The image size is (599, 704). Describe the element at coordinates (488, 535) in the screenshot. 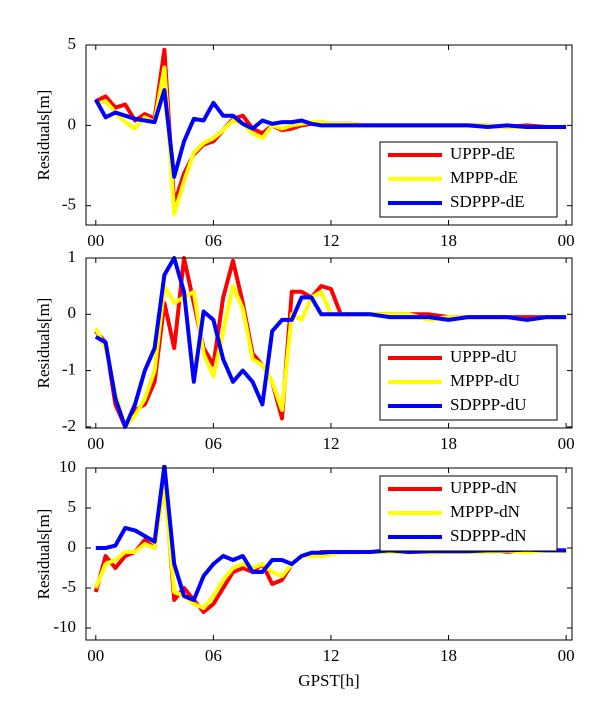

I see `legend-label: SDPPP-dN` at that location.